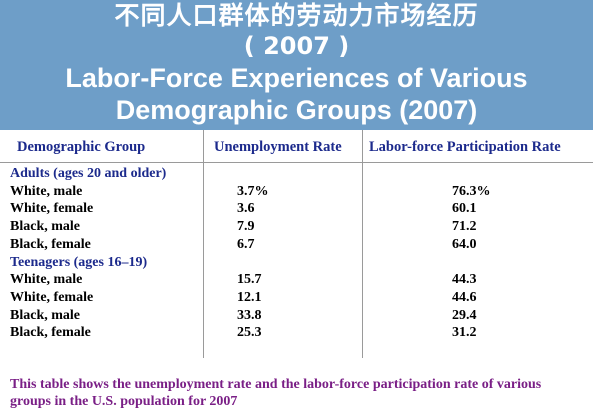 The image size is (593, 420). I want to click on header-divider, so click(296, 162).